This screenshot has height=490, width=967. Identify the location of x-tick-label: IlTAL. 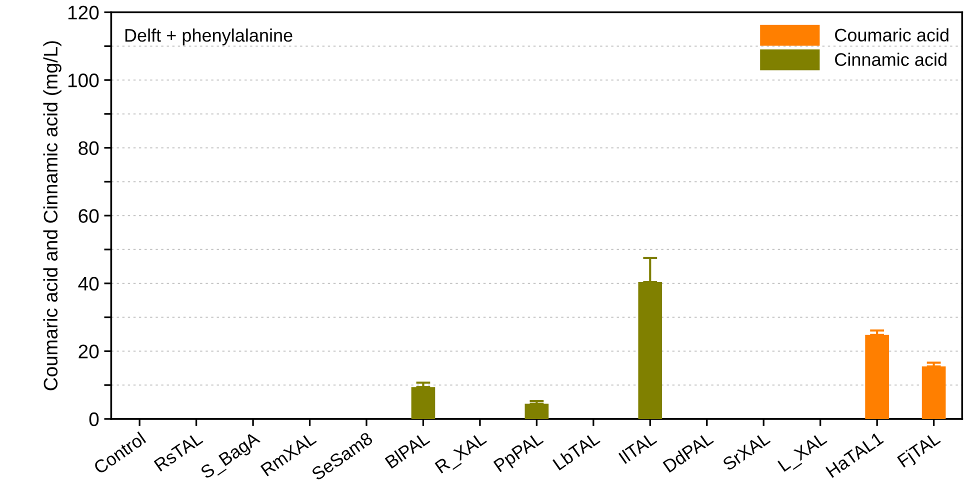
(638, 447).